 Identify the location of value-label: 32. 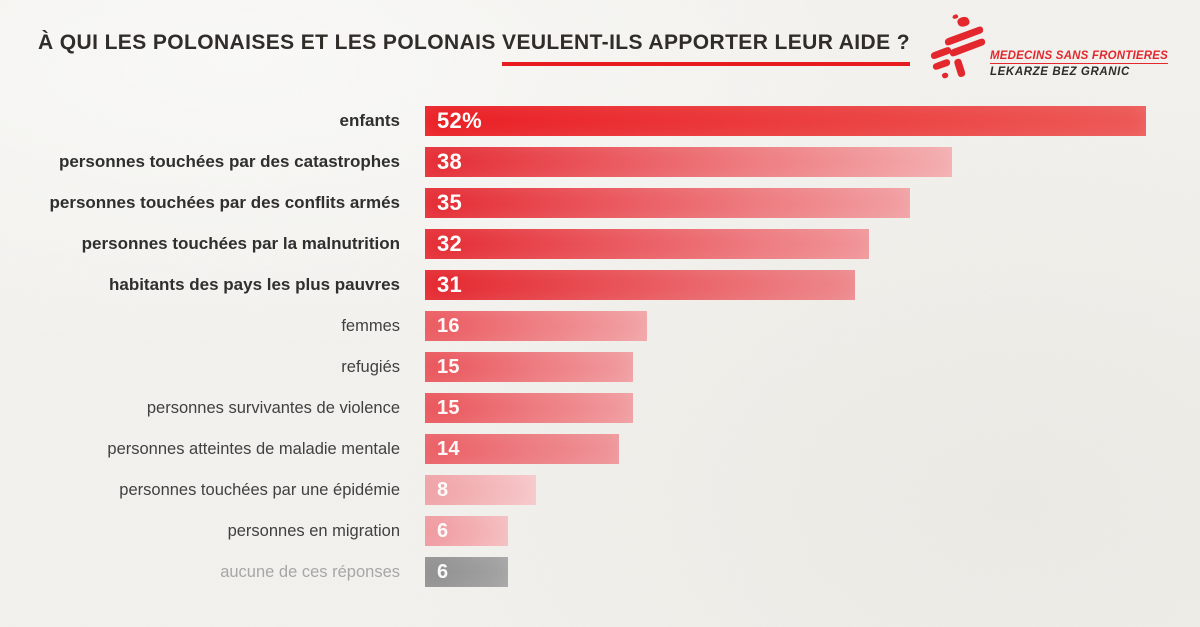
(450, 243).